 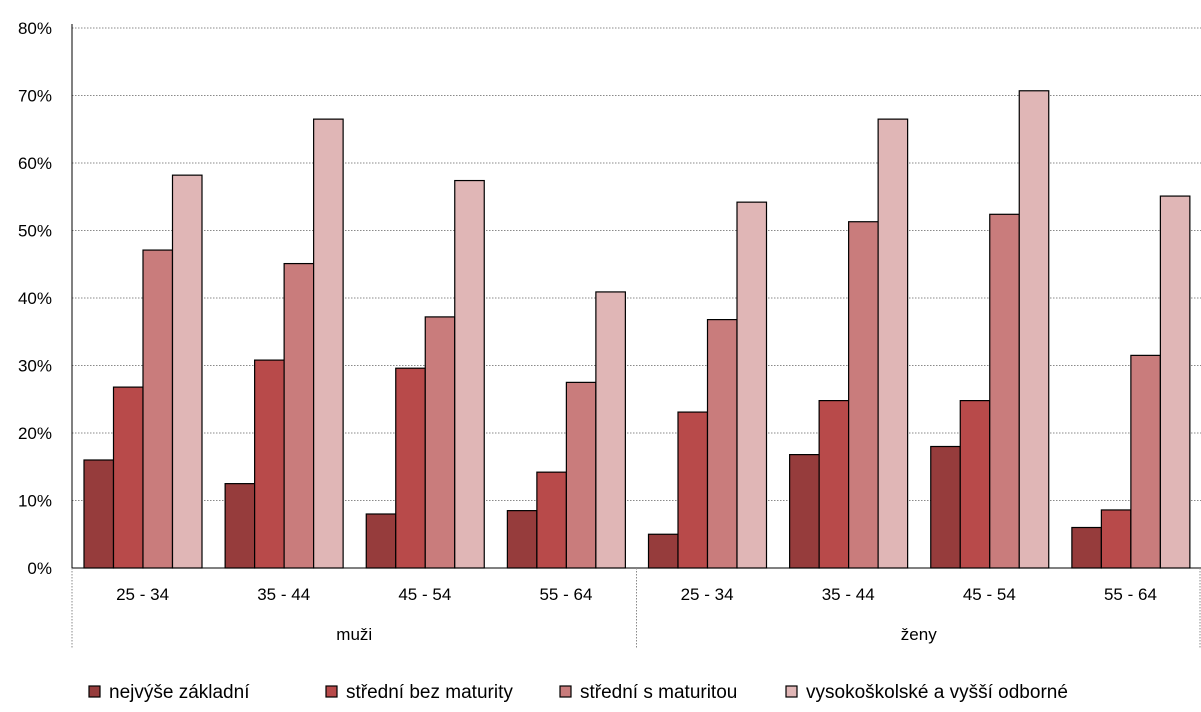 I want to click on legend-label: střední s maturitou, so click(x=658, y=692).